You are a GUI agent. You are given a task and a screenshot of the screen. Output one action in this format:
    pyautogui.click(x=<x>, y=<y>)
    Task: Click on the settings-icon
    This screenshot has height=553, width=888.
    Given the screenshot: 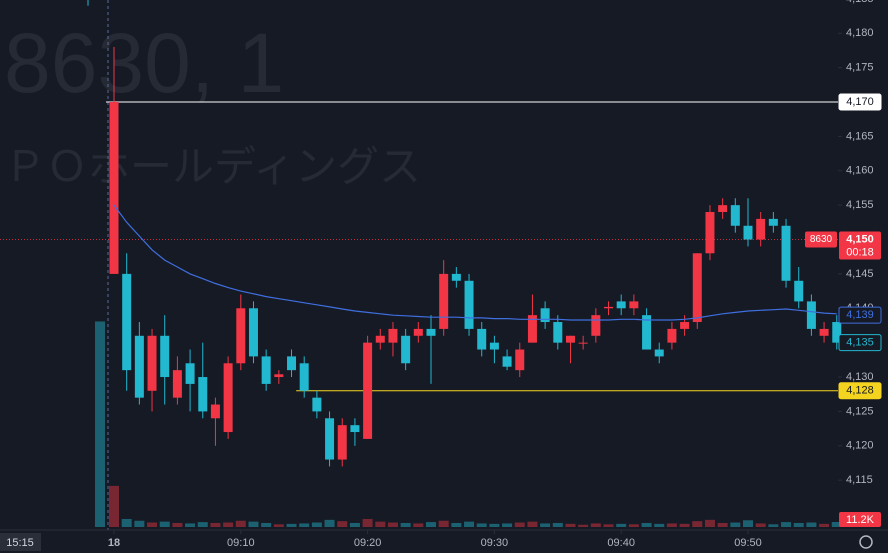 What is the action you would take?
    pyautogui.click(x=866, y=542)
    